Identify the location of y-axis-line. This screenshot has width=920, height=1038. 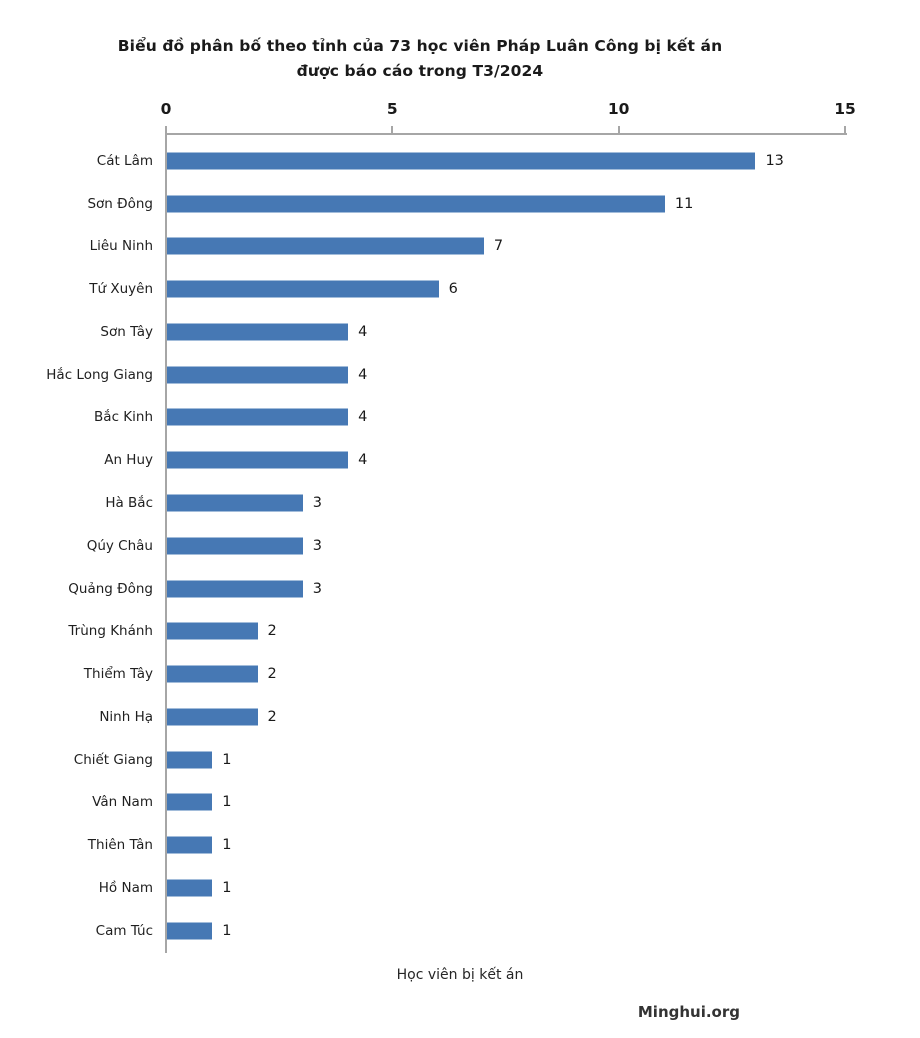
(166, 539).